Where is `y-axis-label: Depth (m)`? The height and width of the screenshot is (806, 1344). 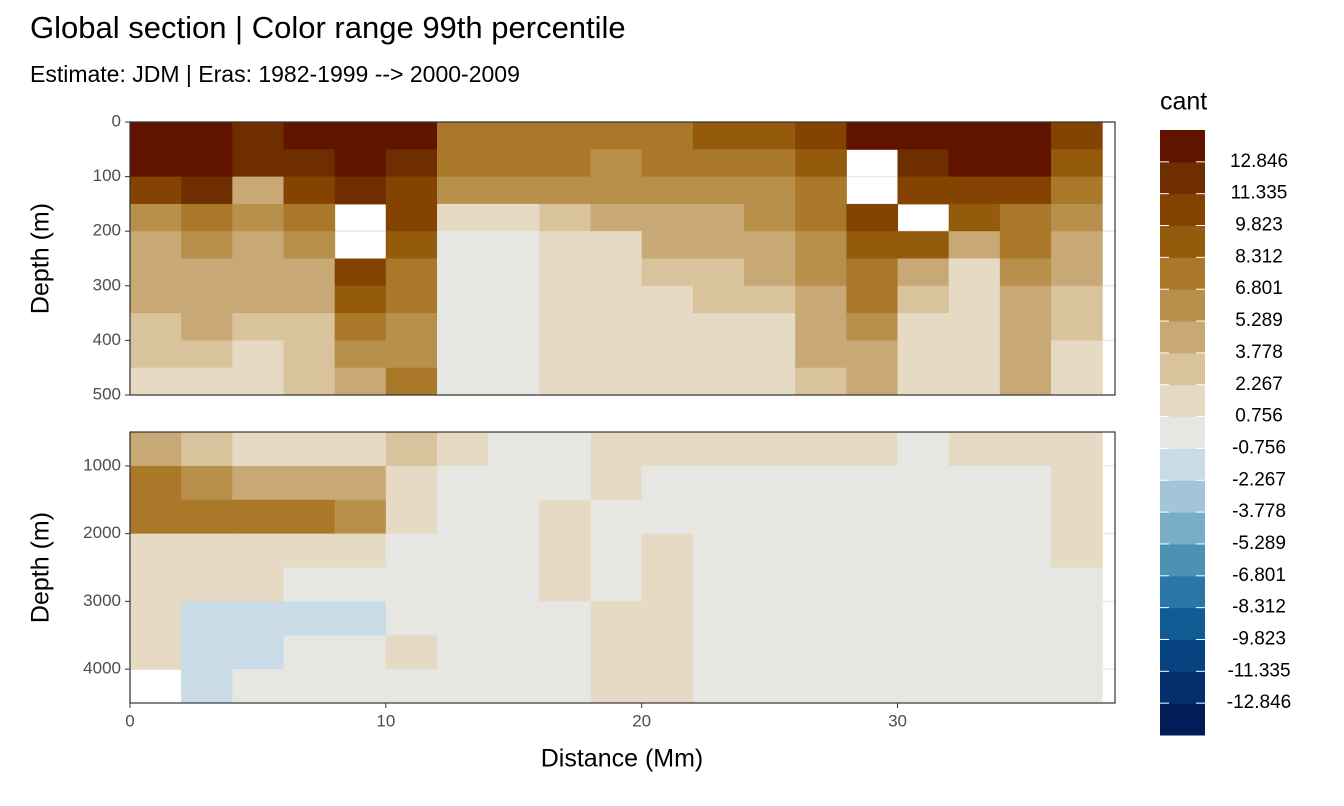
y-axis-label: Depth (m) is located at coordinates (41, 567).